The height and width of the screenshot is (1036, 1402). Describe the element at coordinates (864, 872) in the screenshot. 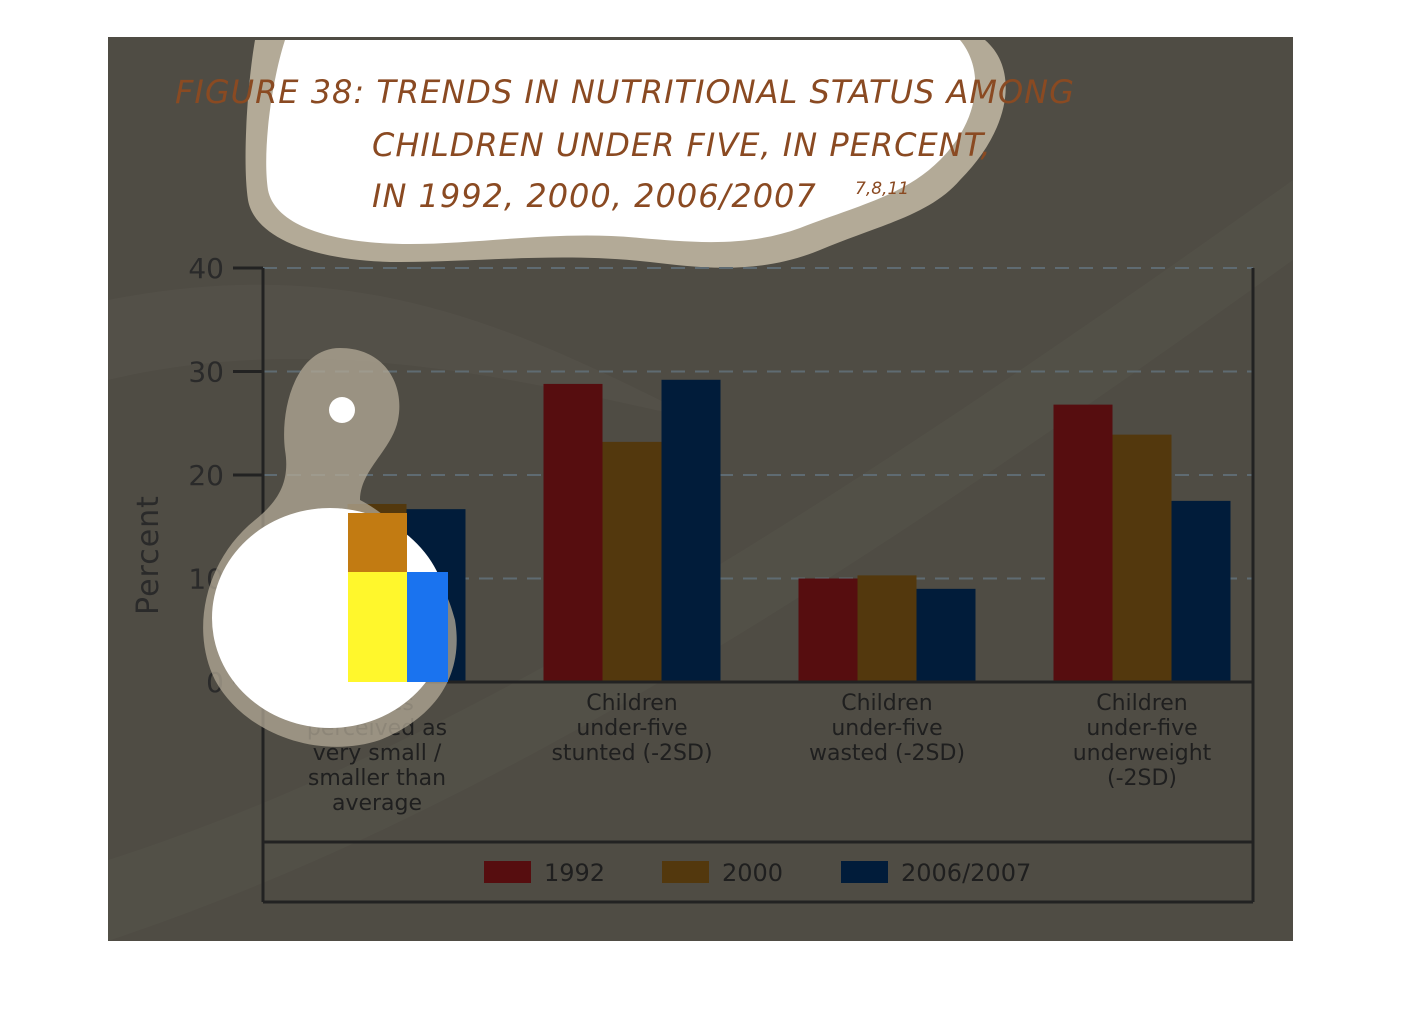

I see `legend-swatch-2006-2007` at that location.